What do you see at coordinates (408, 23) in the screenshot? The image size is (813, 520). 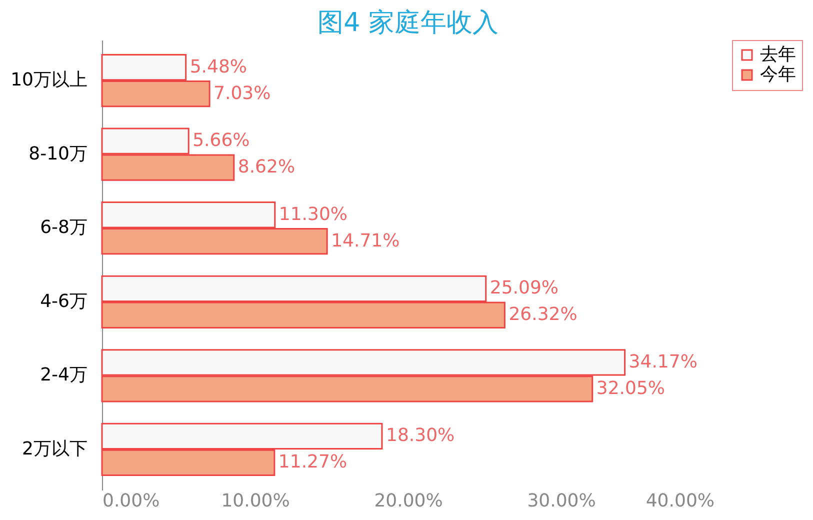 I see `chart-title: 图4 家庭年收入` at bounding box center [408, 23].